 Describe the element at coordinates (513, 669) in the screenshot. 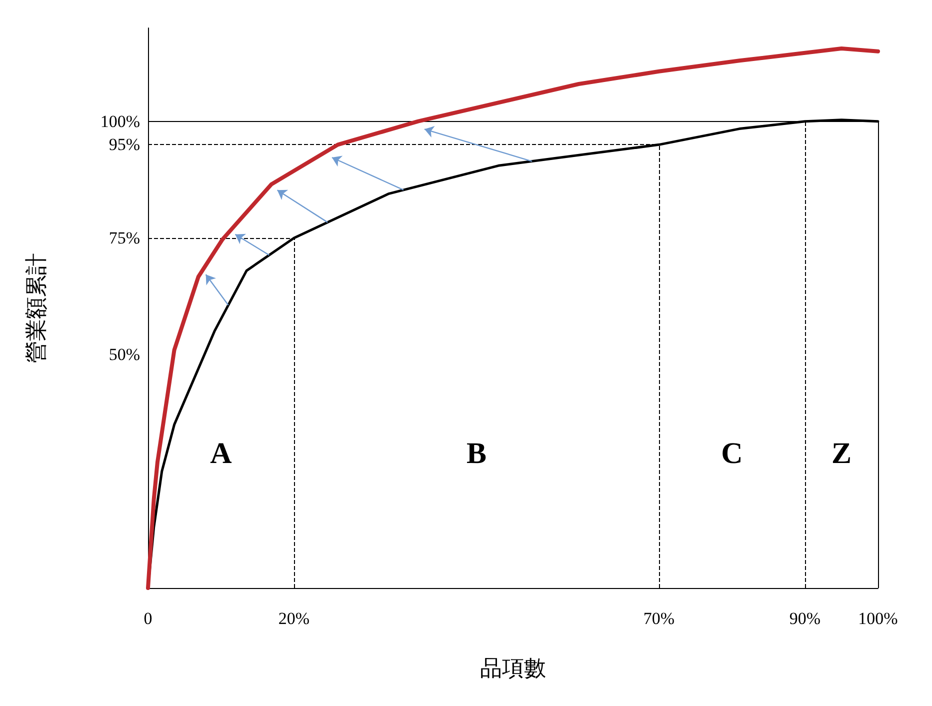

I see `x-axis-title: 品項數` at that location.